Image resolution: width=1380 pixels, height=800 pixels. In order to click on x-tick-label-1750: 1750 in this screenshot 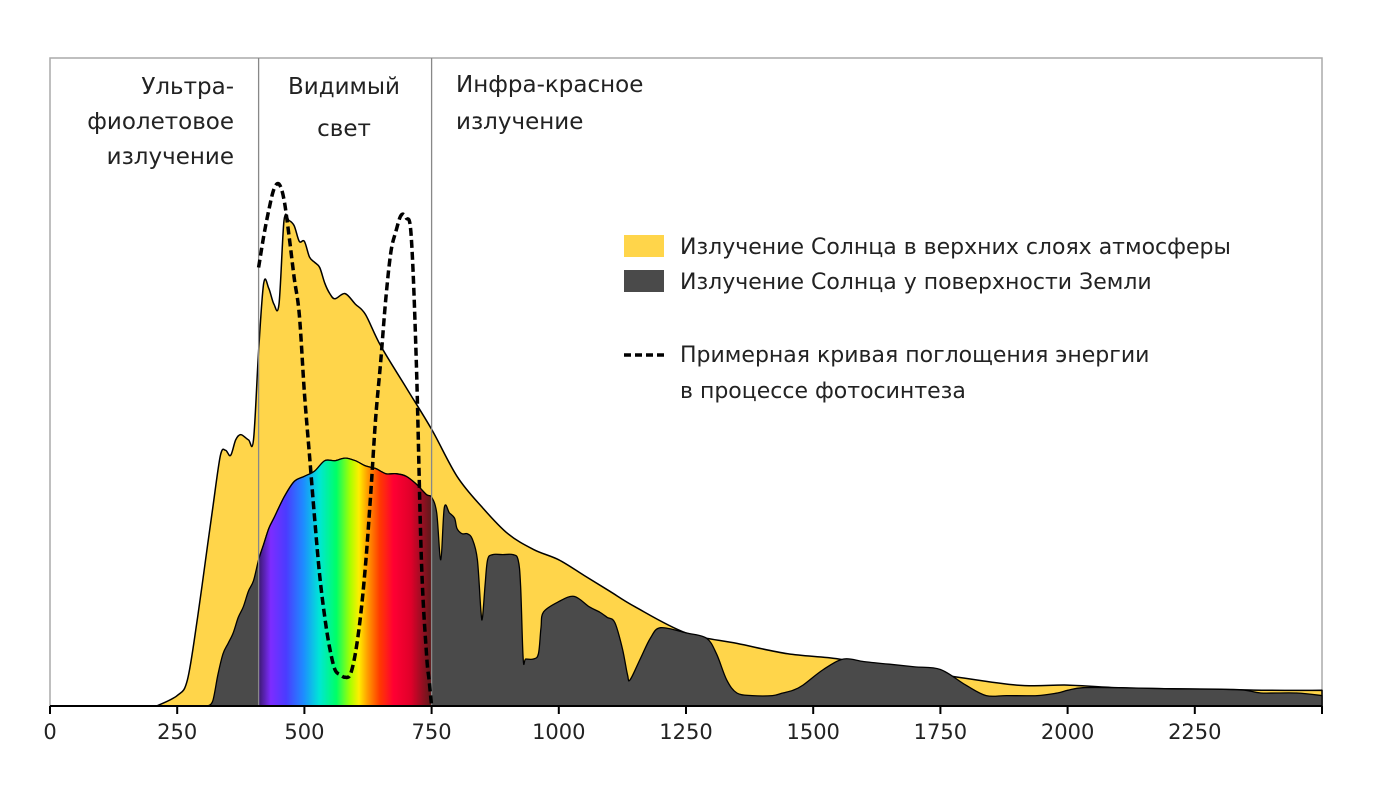, I will do `click(940, 732)`.